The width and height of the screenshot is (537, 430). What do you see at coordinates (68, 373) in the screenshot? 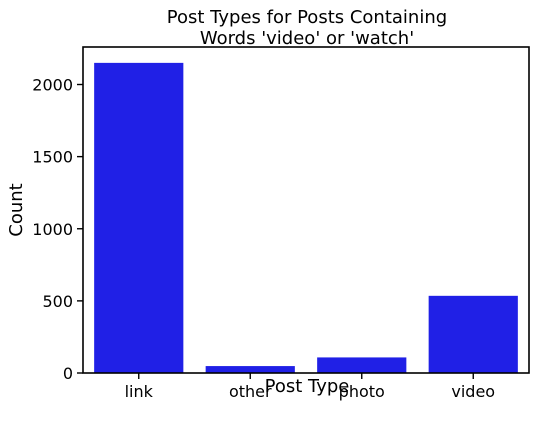
I see `y-tick-label-0: 0` at bounding box center [68, 373].